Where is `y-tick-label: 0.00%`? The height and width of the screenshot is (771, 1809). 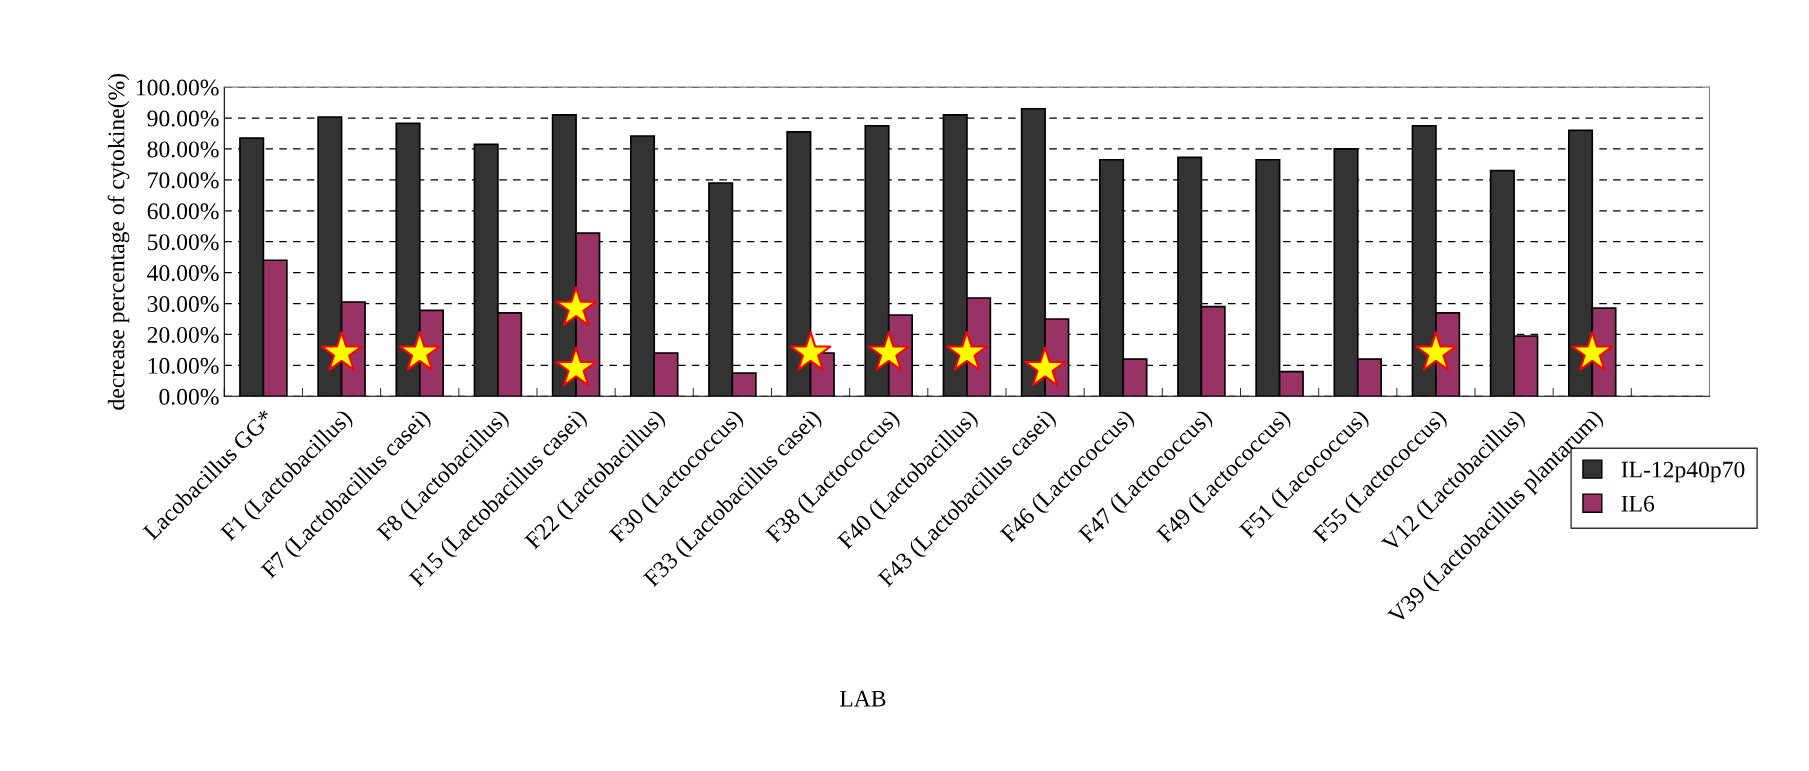
y-tick-label: 0.00% is located at coordinates (189, 396).